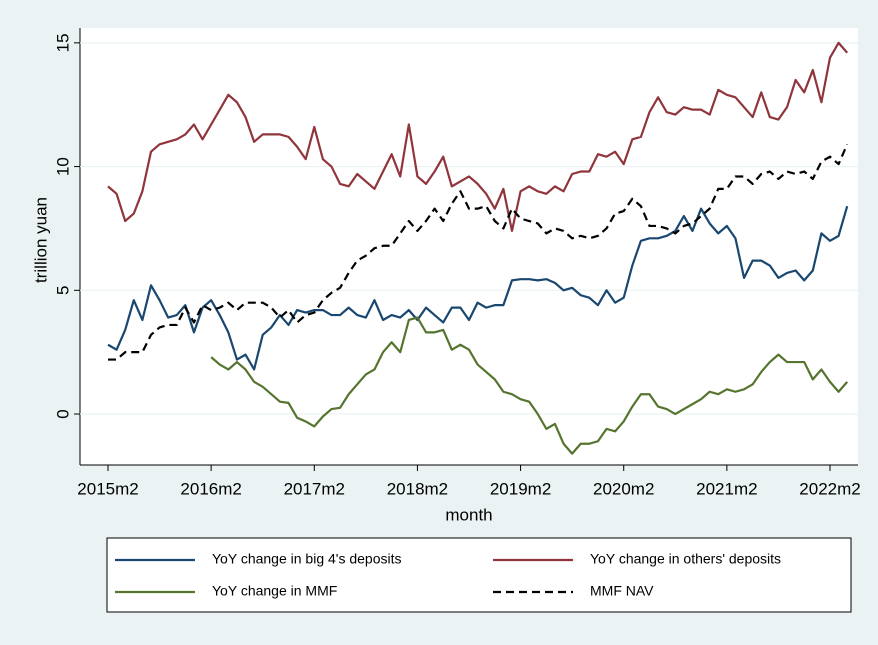 The height and width of the screenshot is (645, 878). What do you see at coordinates (623, 488) in the screenshot?
I see `x-tick-label: 2020m2` at bounding box center [623, 488].